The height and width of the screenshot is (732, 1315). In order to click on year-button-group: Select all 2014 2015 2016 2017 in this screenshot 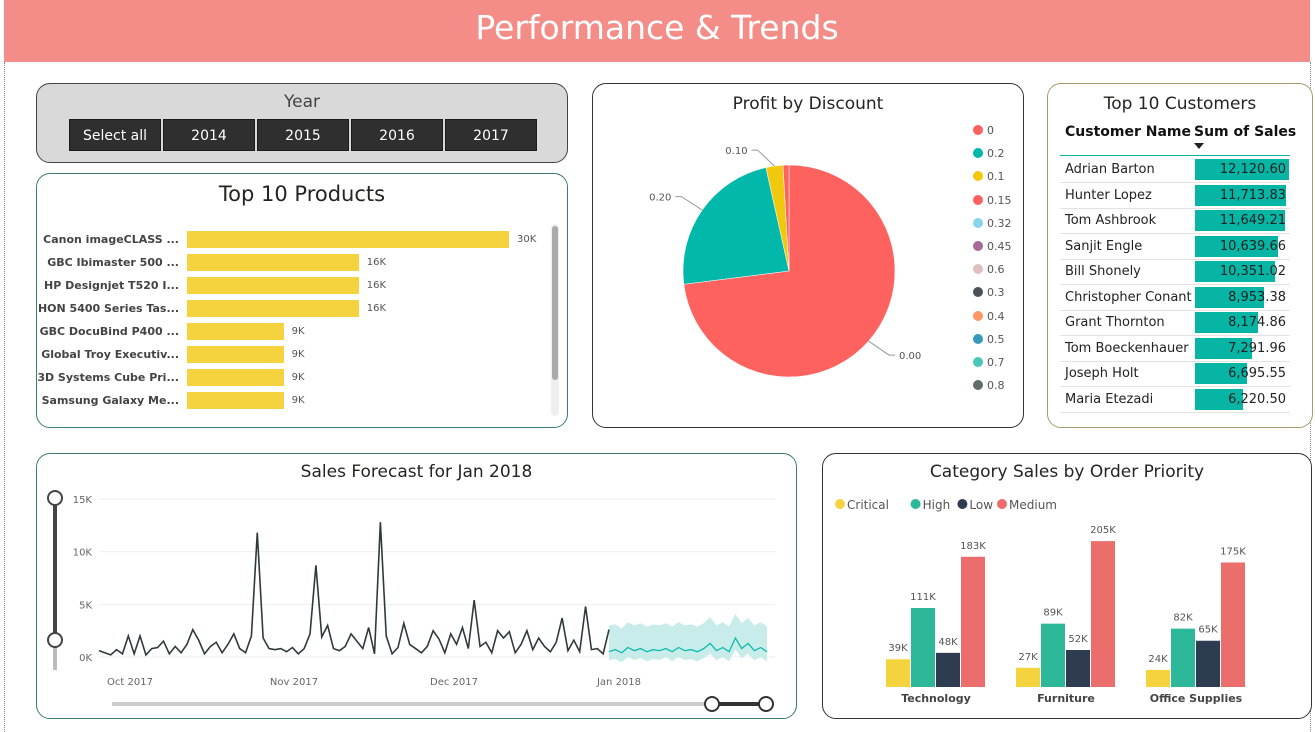, I will do `click(304, 135)`.